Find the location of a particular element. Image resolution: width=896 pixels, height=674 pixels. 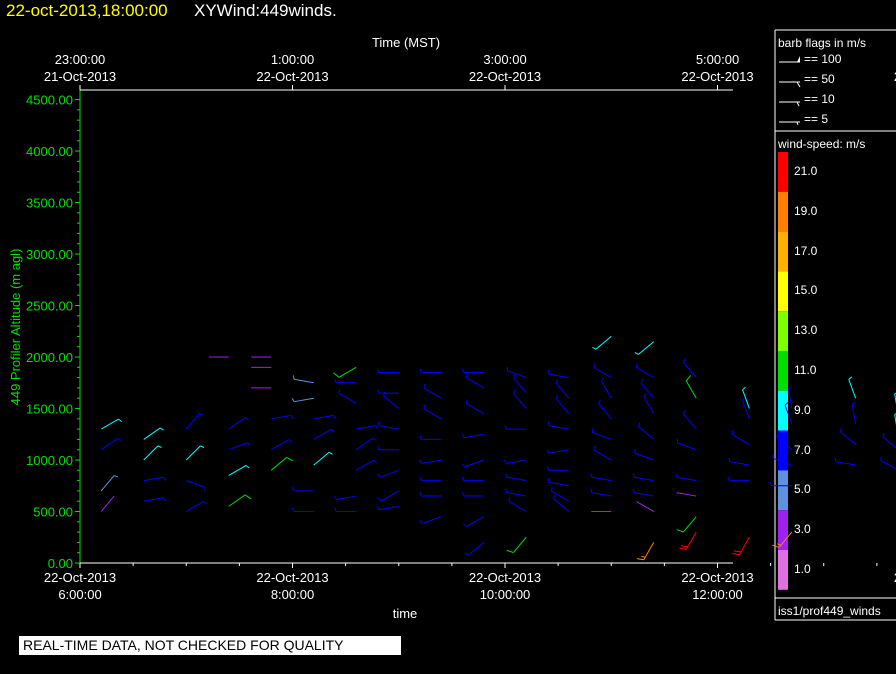

y-tick-label: 0.00 is located at coordinates (60, 563).